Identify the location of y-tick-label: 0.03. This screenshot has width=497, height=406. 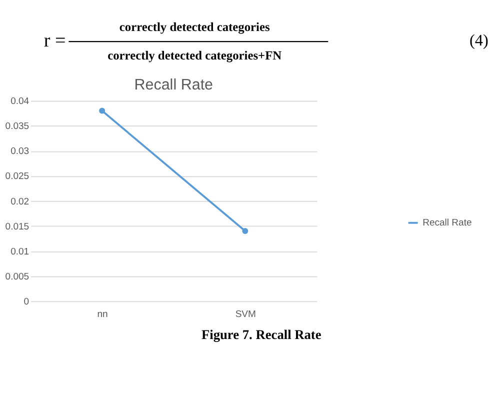
(20, 152).